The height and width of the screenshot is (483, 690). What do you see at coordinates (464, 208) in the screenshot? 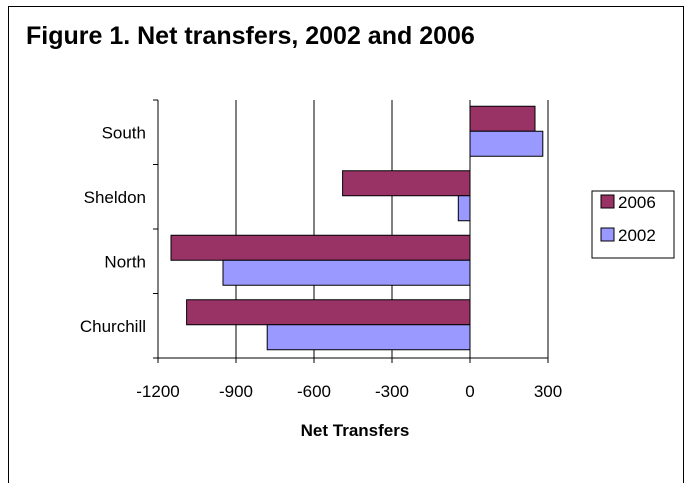
I see `bar-sheldon-2002` at bounding box center [464, 208].